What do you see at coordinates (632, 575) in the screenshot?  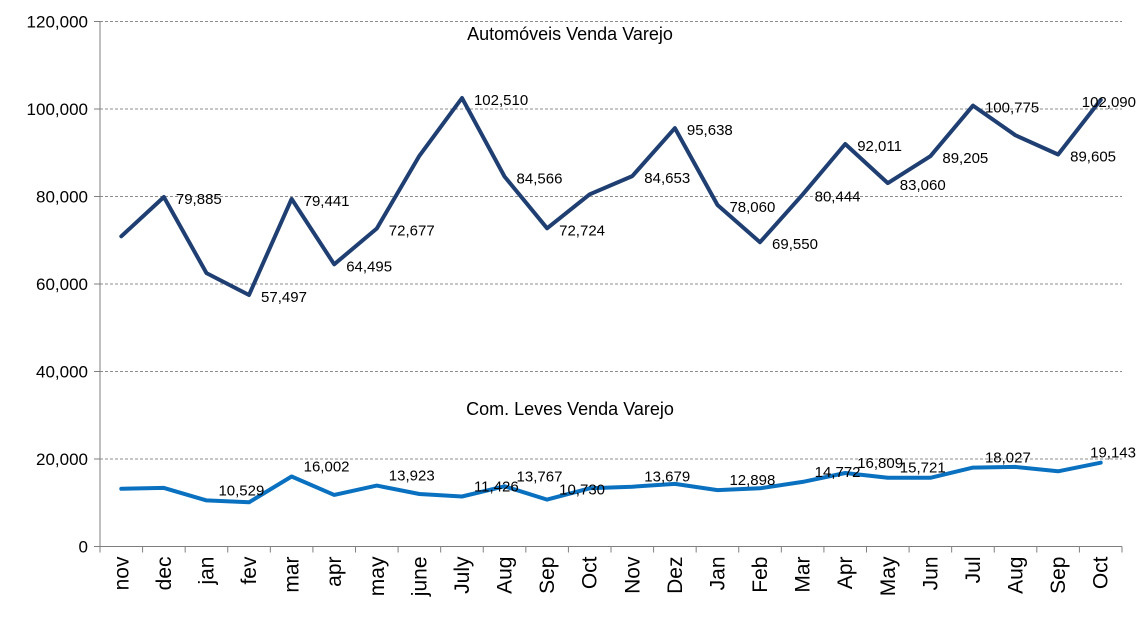 I see `x-tick-label: Nov` at bounding box center [632, 575].